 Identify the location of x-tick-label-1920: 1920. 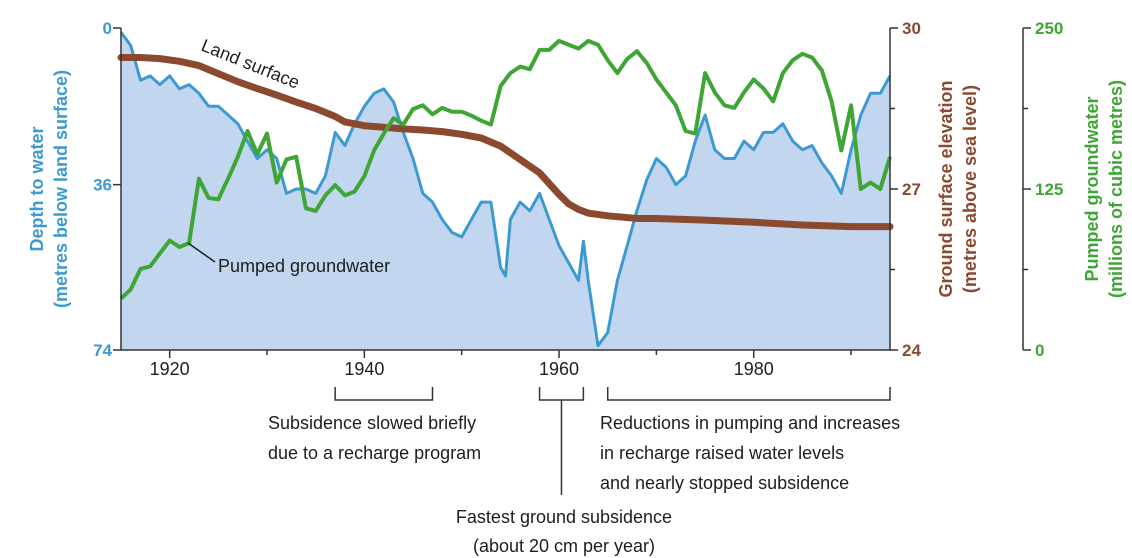
(170, 369).